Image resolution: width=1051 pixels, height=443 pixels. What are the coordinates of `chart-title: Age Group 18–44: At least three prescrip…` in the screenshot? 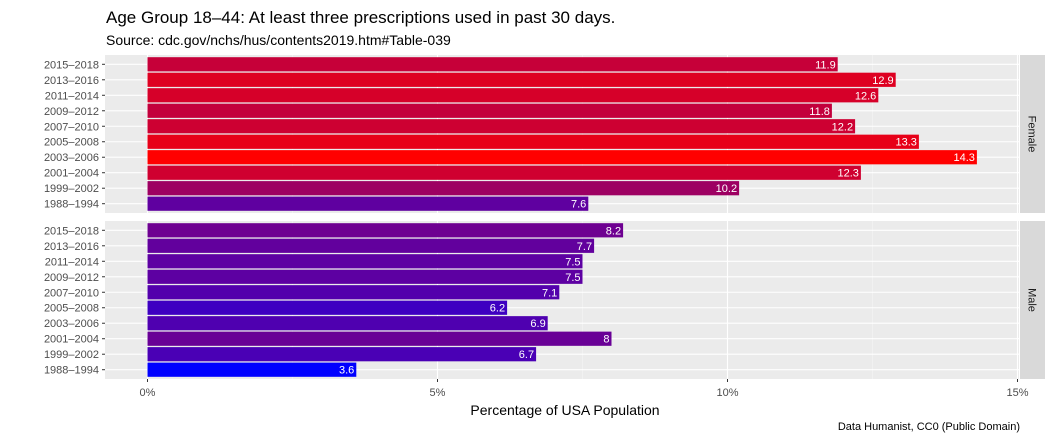 It's located at (361, 17).